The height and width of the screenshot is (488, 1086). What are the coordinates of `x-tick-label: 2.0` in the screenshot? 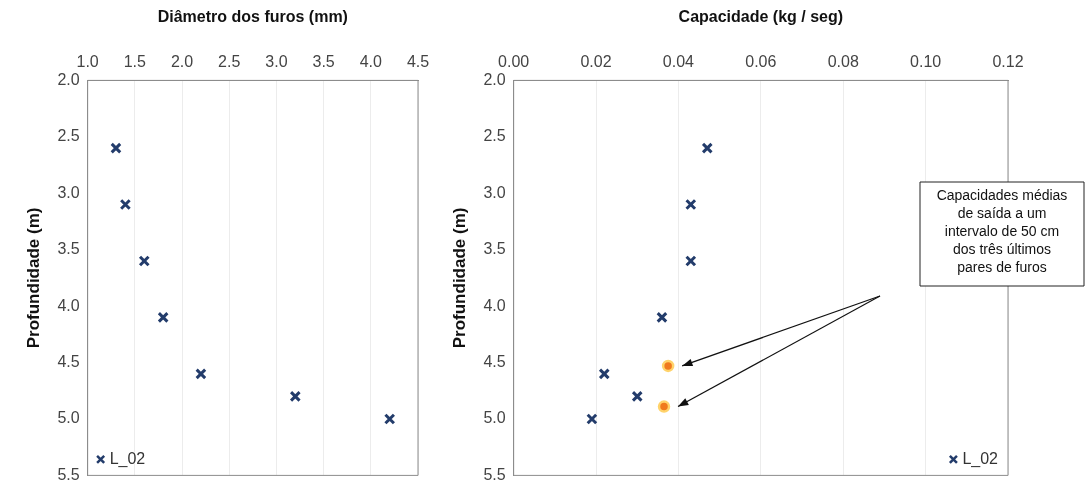 It's located at (182, 62).